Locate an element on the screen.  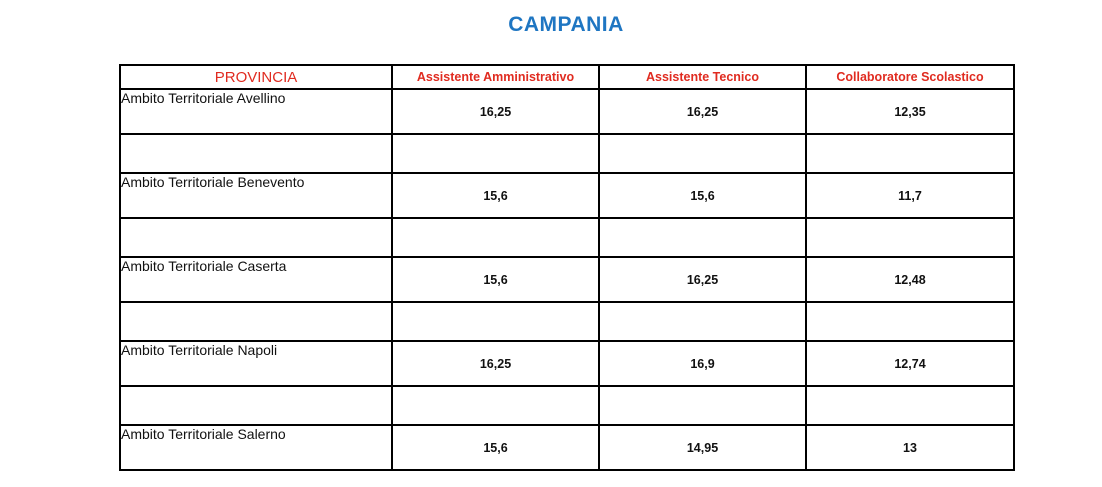
value-cell: 12,48 is located at coordinates (910, 279).